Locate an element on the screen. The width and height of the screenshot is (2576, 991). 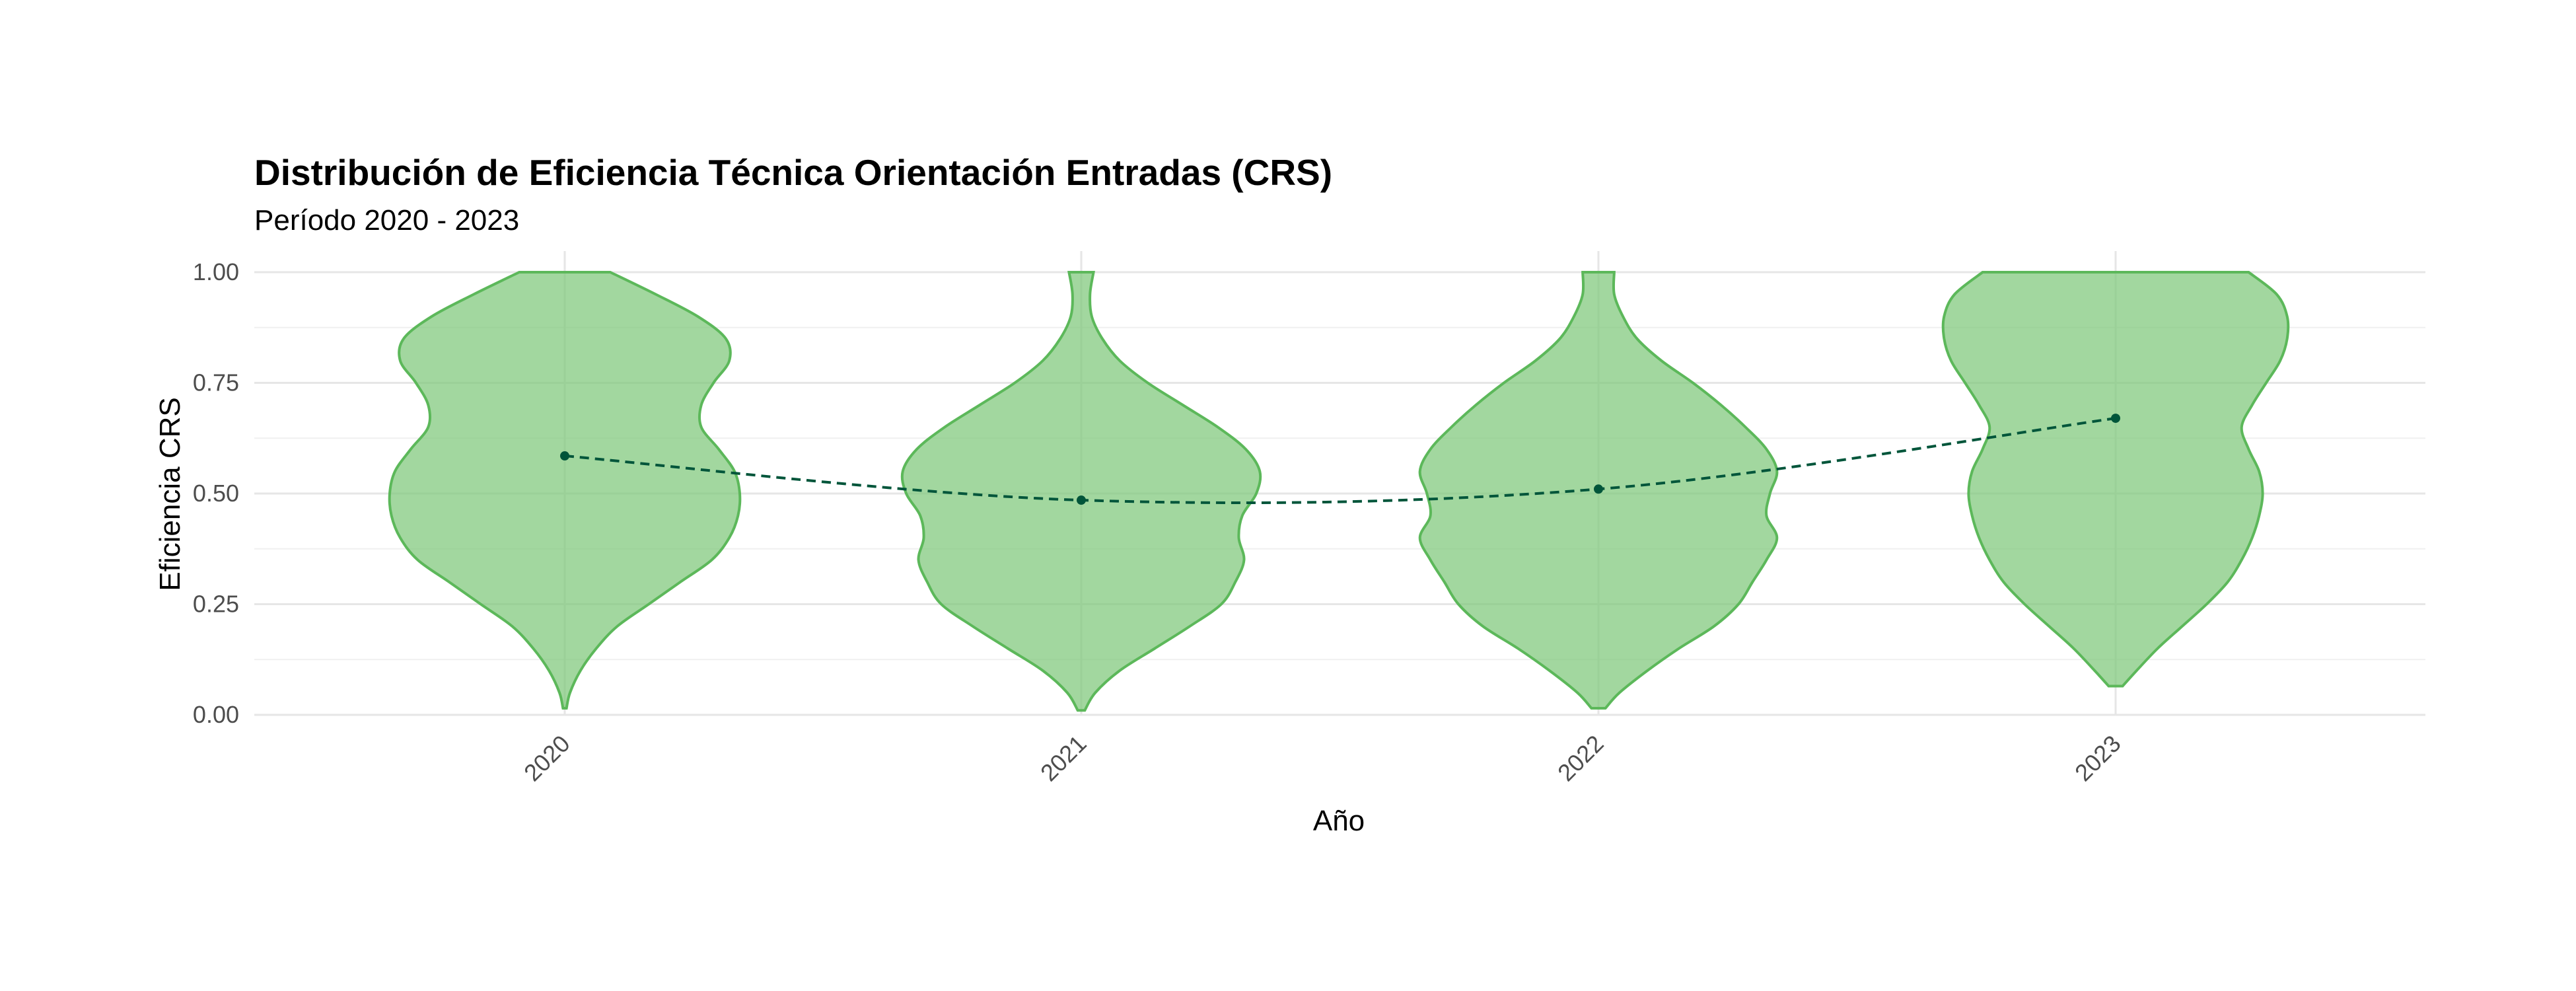
y-tick-label: 0.00 is located at coordinates (216, 714).